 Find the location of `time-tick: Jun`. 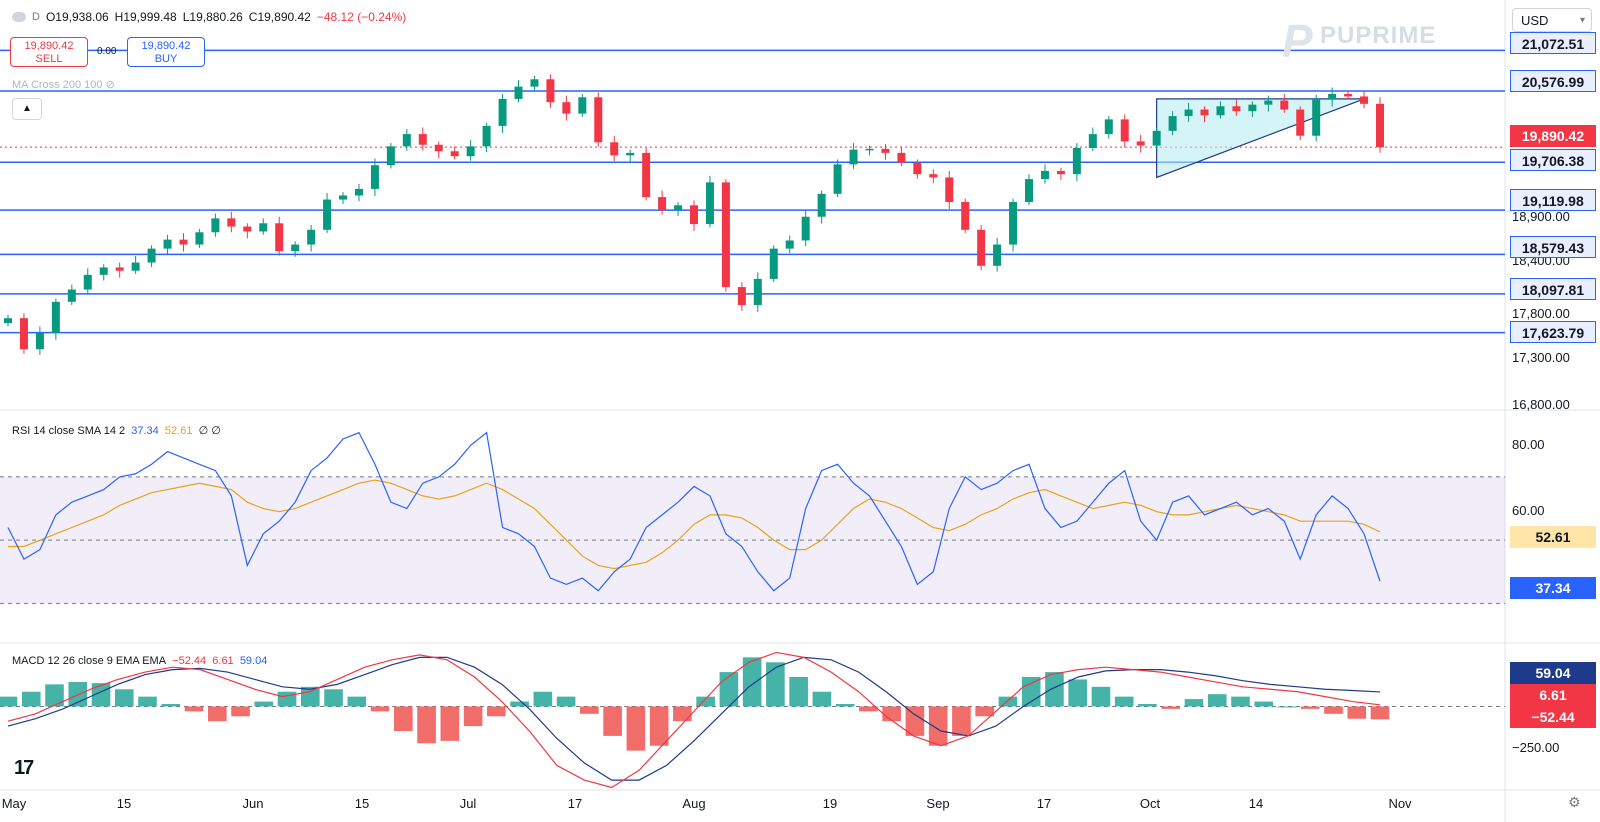

time-tick: Jun is located at coordinates (253, 803).